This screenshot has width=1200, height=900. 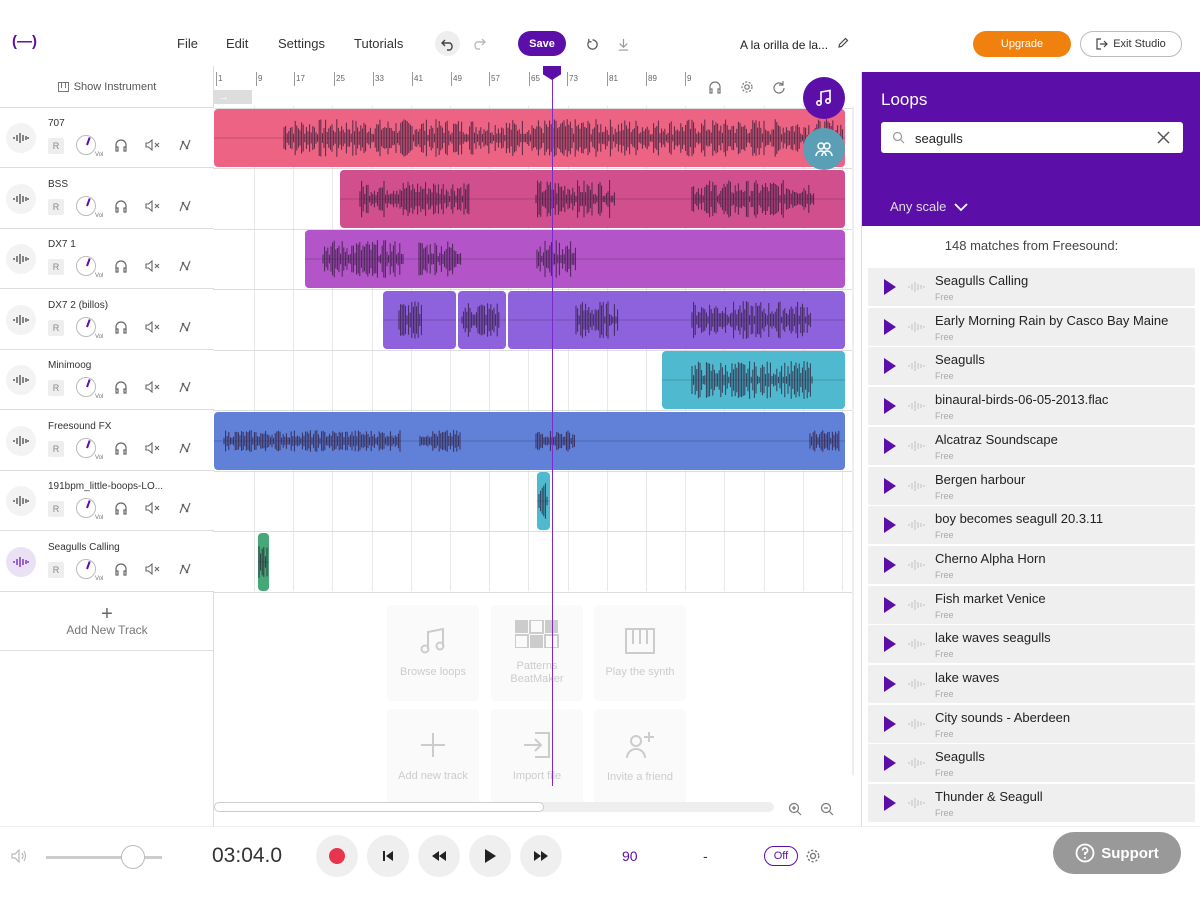 What do you see at coordinates (1163, 137) in the screenshot?
I see `clear-search-icon` at bounding box center [1163, 137].